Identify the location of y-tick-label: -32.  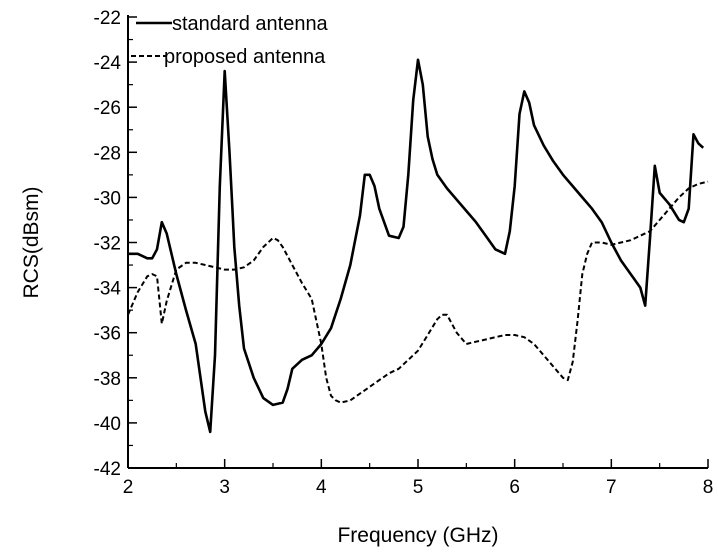
(107, 244).